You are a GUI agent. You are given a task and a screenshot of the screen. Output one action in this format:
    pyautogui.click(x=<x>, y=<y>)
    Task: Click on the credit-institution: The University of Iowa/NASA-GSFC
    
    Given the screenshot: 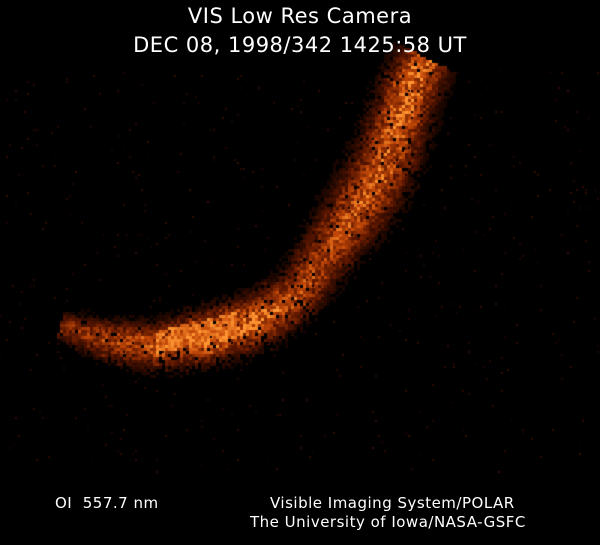 What is the action you would take?
    pyautogui.click(x=388, y=522)
    